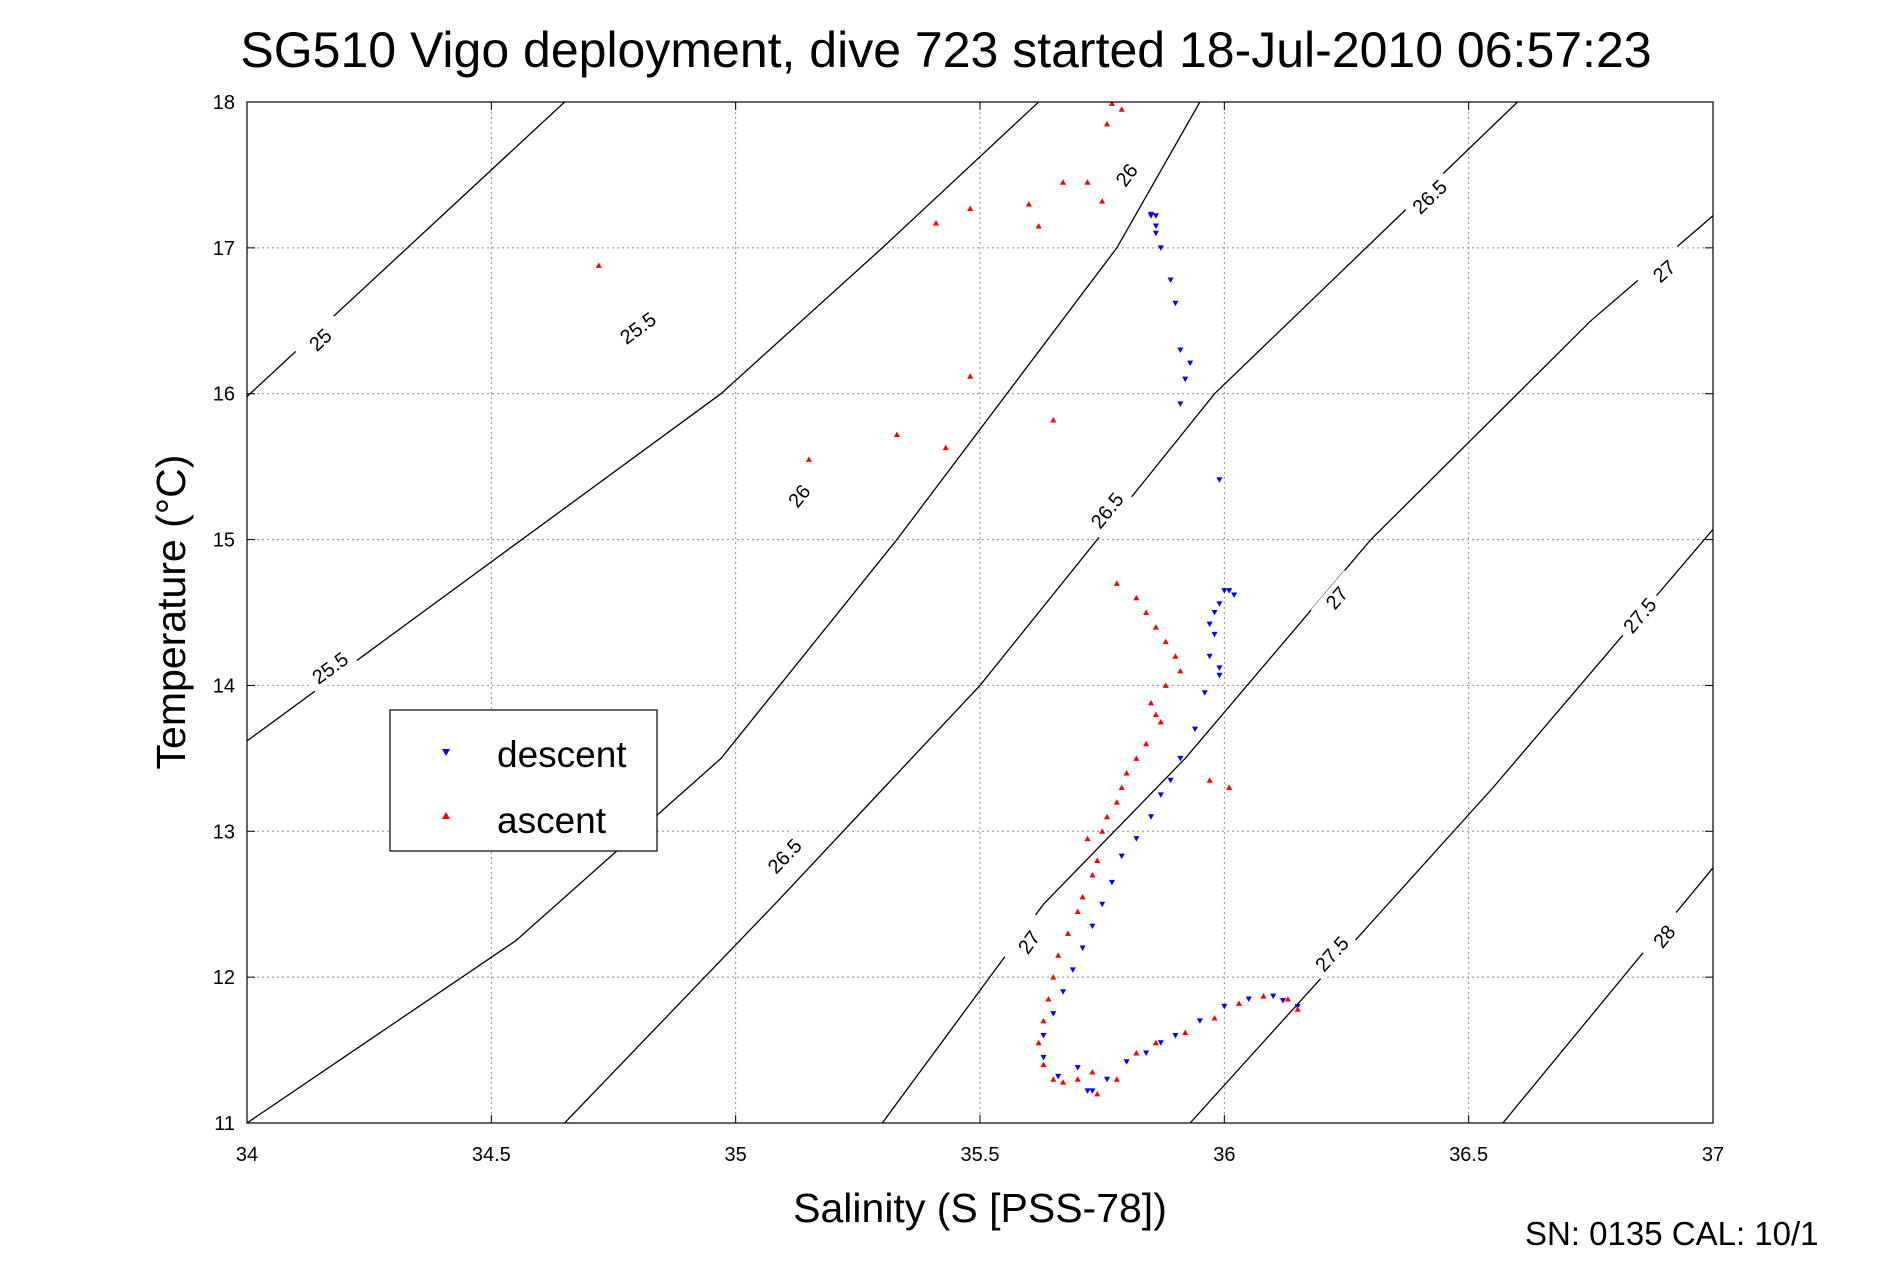  What do you see at coordinates (224, 395) in the screenshot?
I see `y-tick-label: 16` at bounding box center [224, 395].